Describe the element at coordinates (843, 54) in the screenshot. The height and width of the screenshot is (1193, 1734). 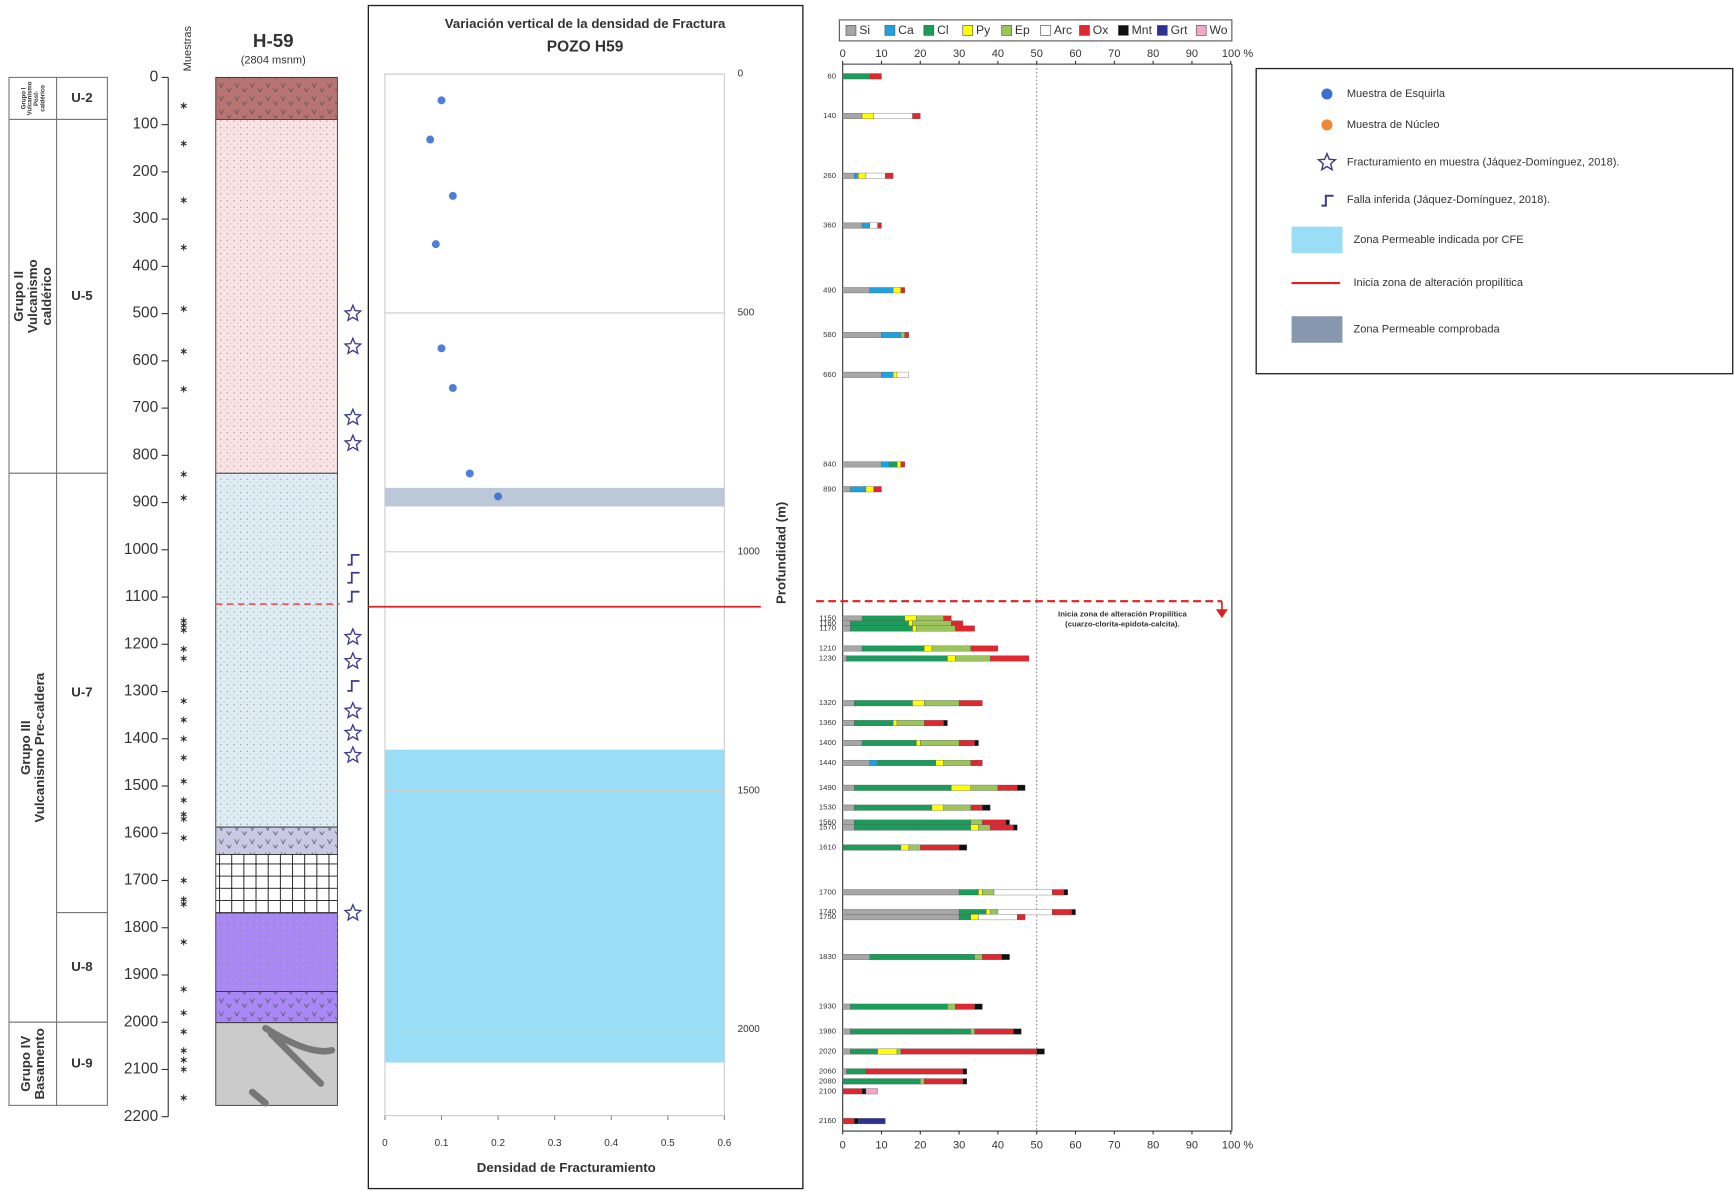
I see `x-tick-label-top: 0` at that location.